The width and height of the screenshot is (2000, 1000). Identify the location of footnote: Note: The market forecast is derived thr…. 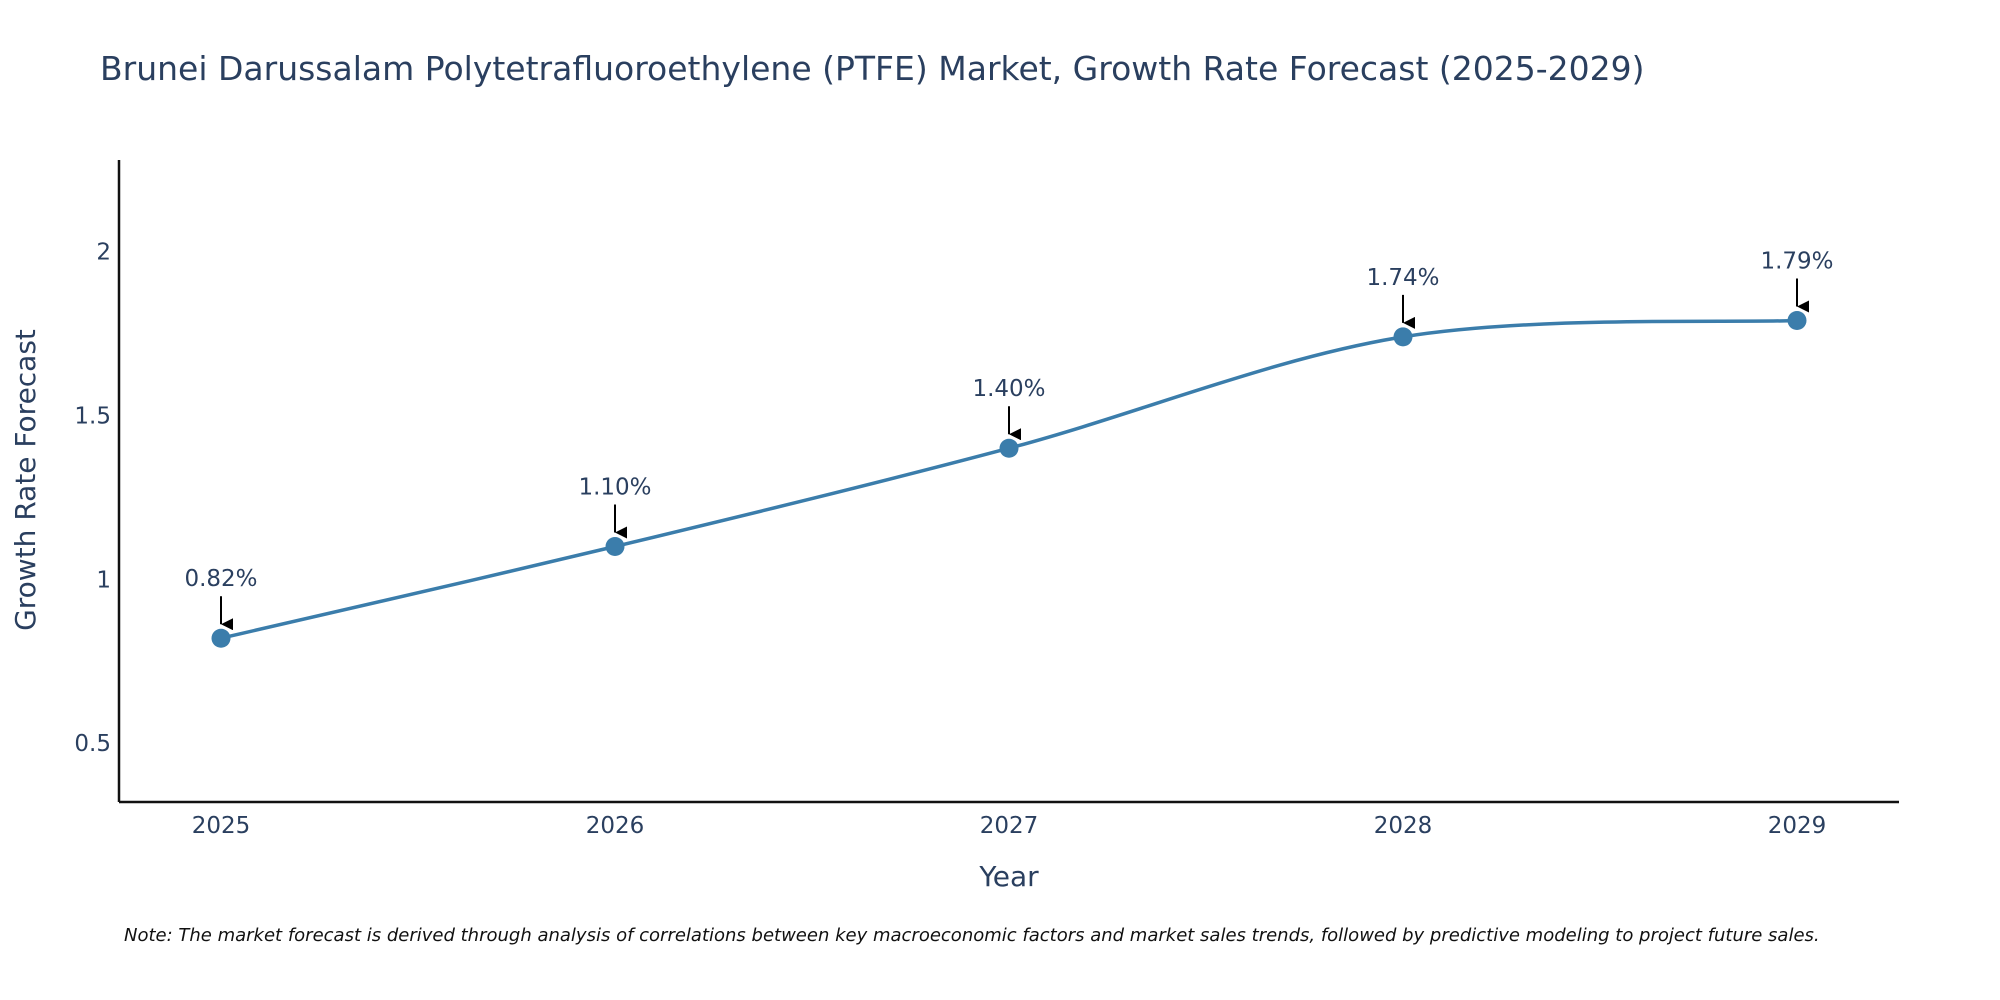
(972, 935).